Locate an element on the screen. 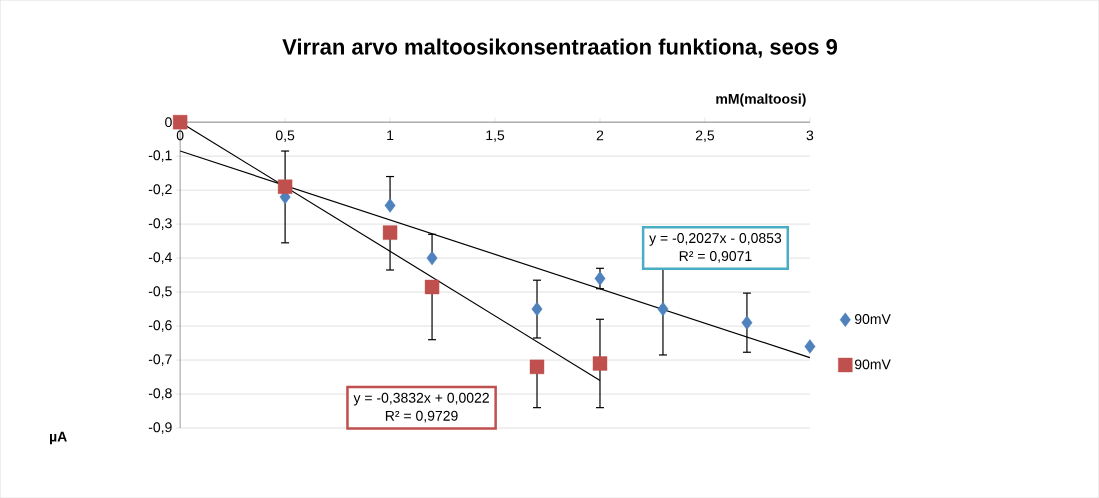 This screenshot has height=498, width=1099. y-tick-label: -0,4 is located at coordinates (160, 258).